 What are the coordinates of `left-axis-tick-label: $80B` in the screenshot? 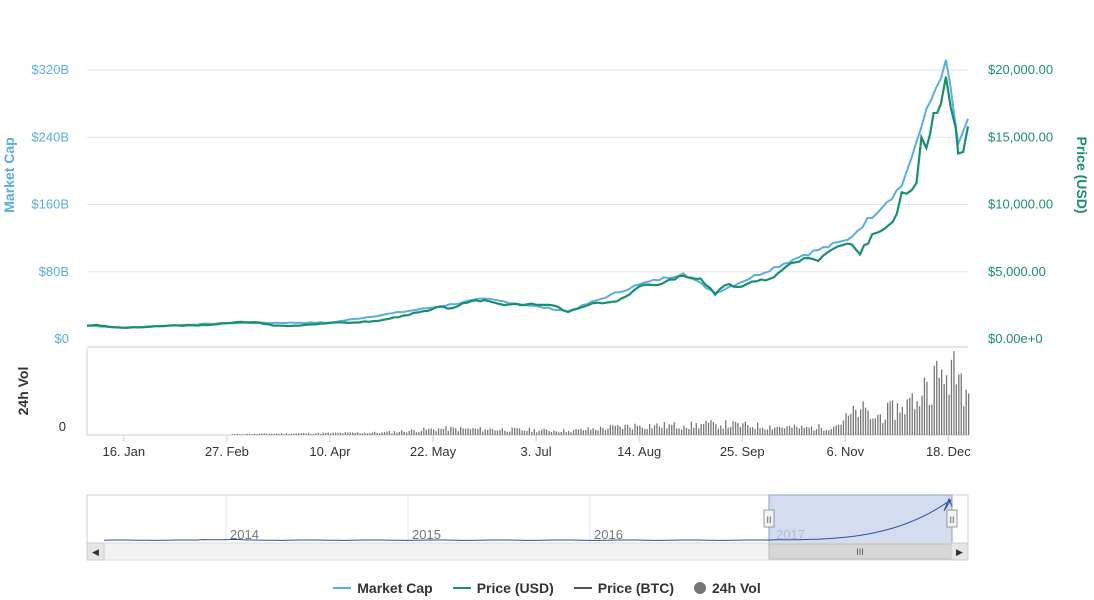 It's located at (54, 271).